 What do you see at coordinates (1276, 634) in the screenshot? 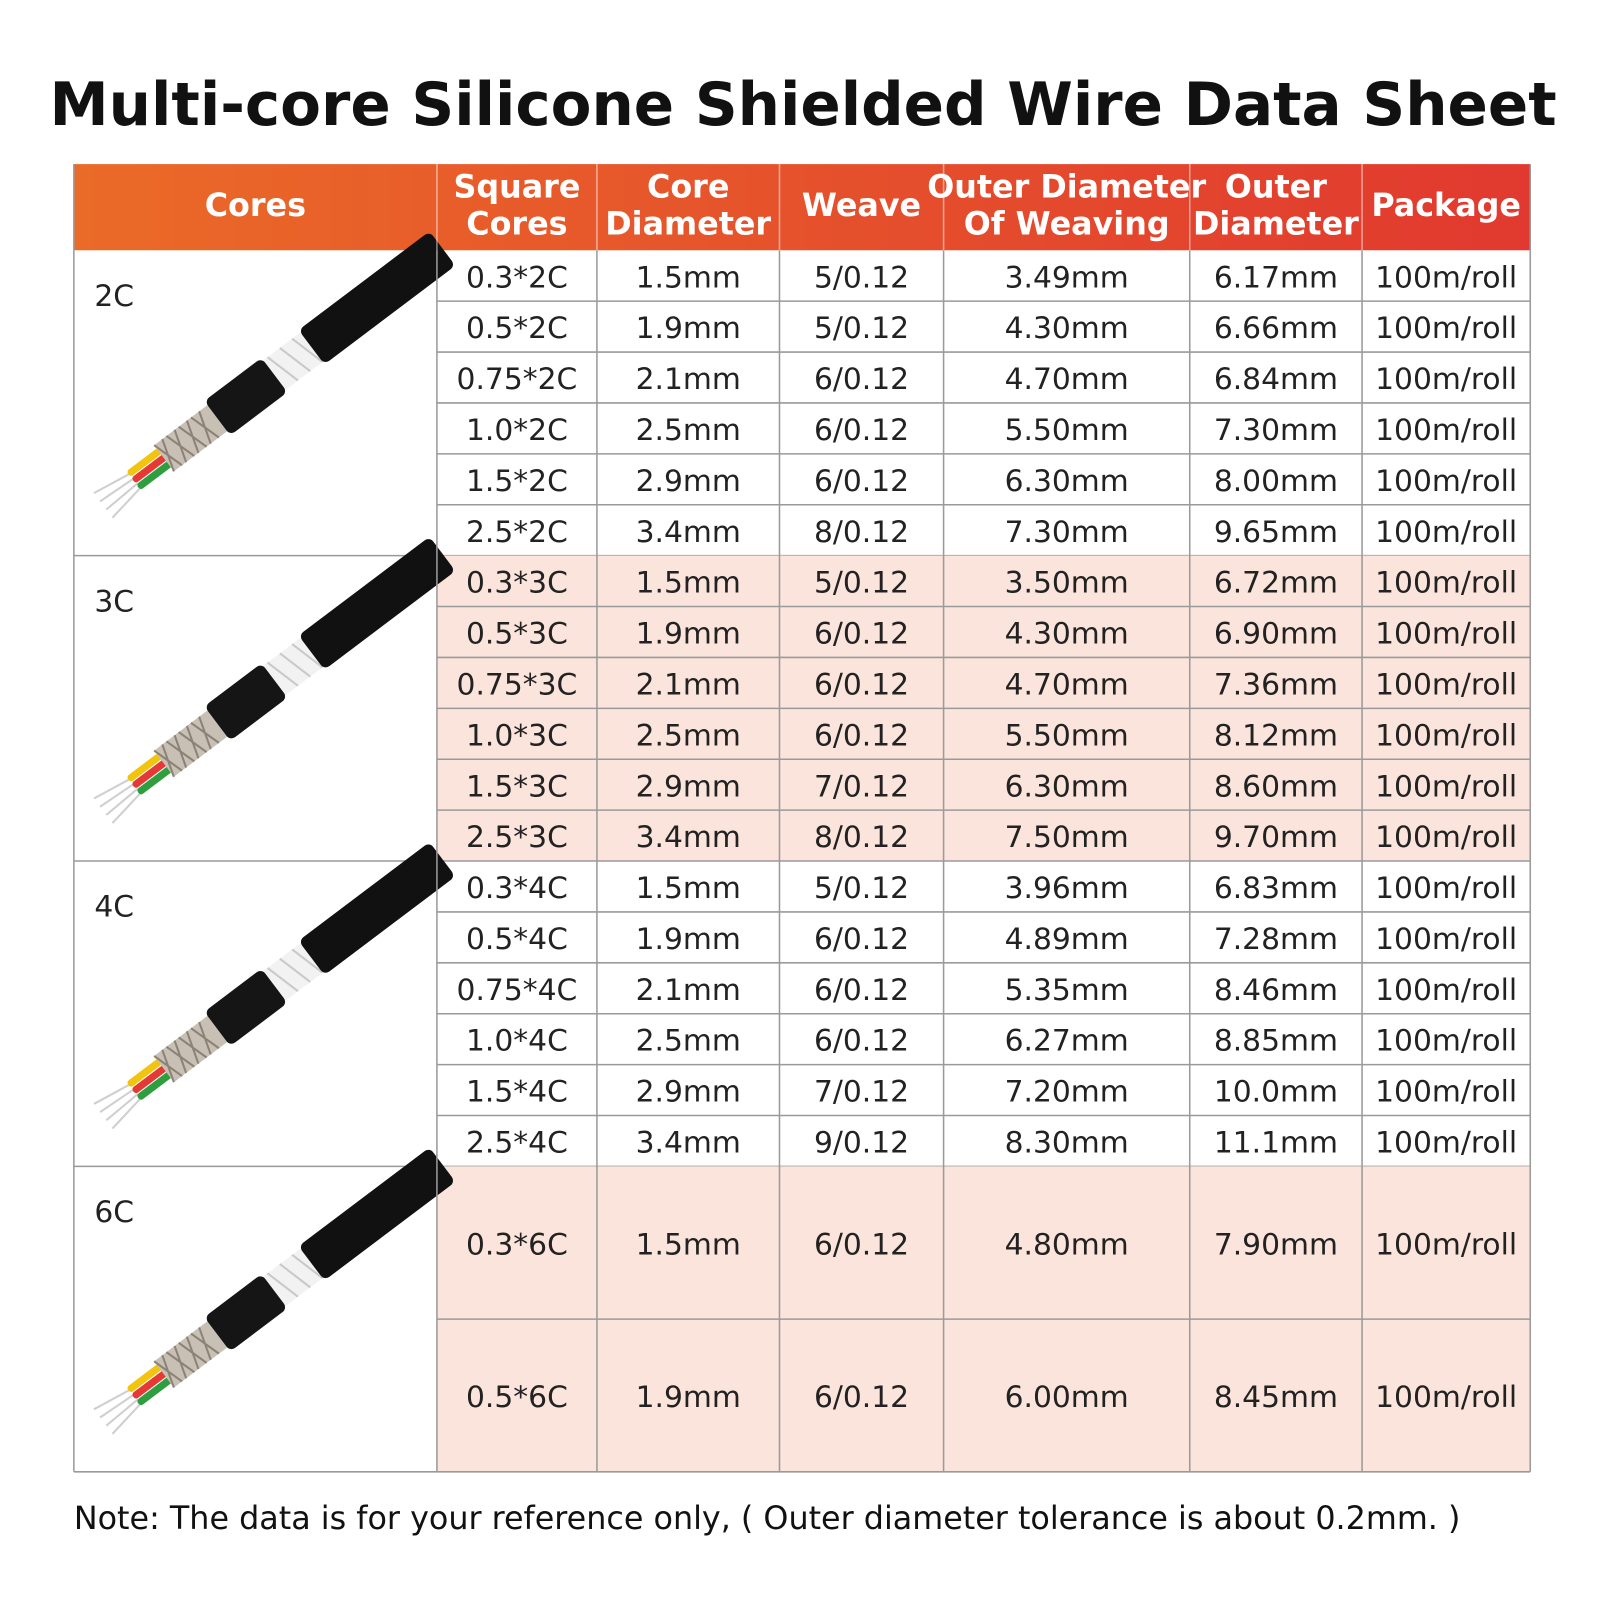
I see `table-cell: 6.90mm` at bounding box center [1276, 634].